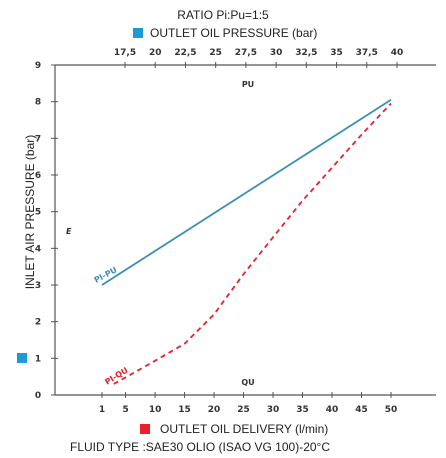 This screenshot has width=446, height=458. What do you see at coordinates (125, 53) in the screenshot?
I see `x-top-tick-label: 17,5` at bounding box center [125, 53].